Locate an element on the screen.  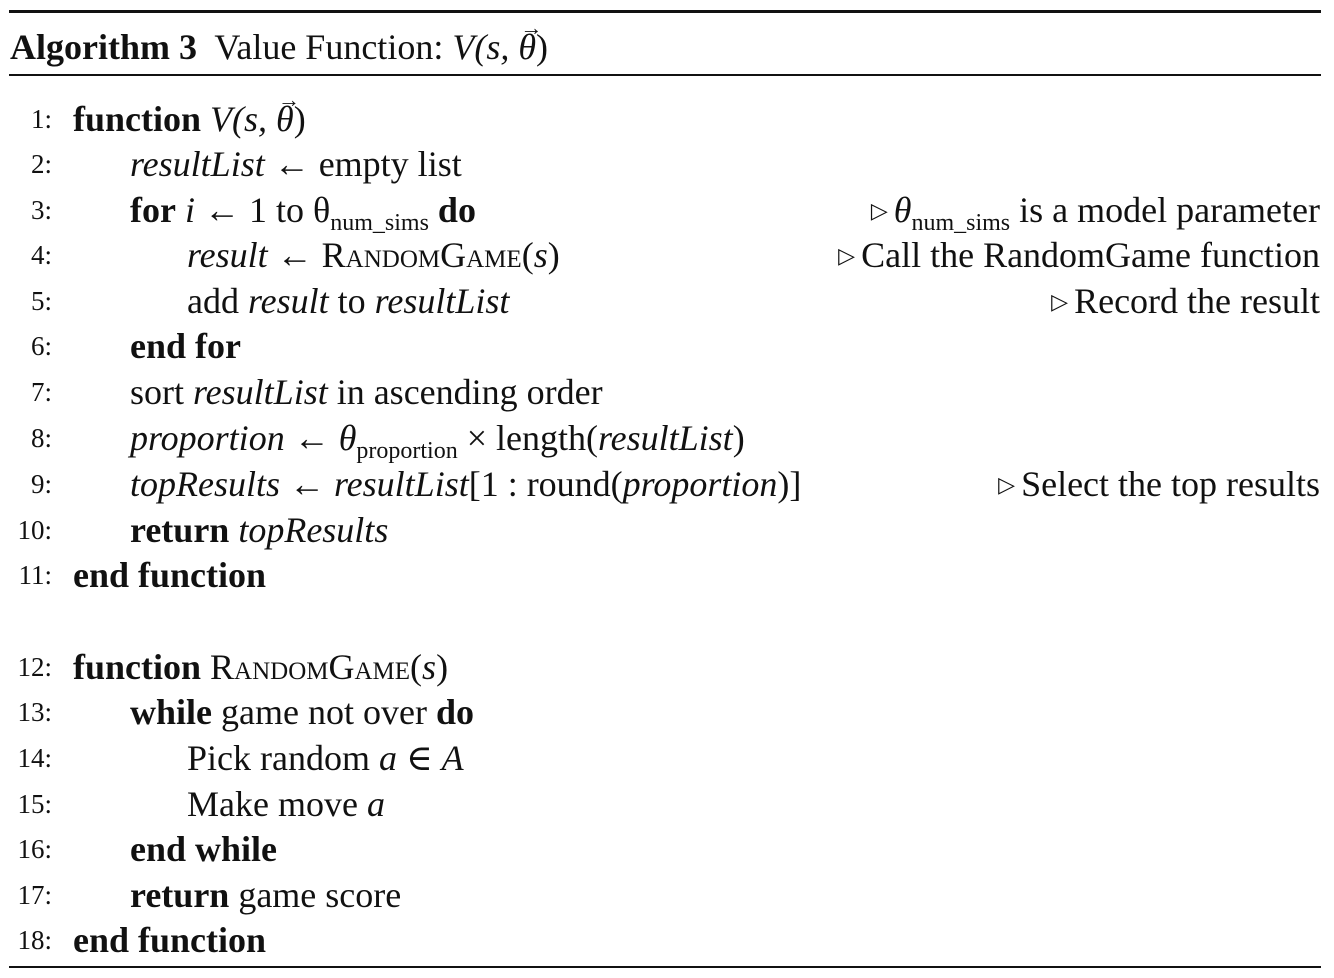
keyword: end for is located at coordinates (185, 346).